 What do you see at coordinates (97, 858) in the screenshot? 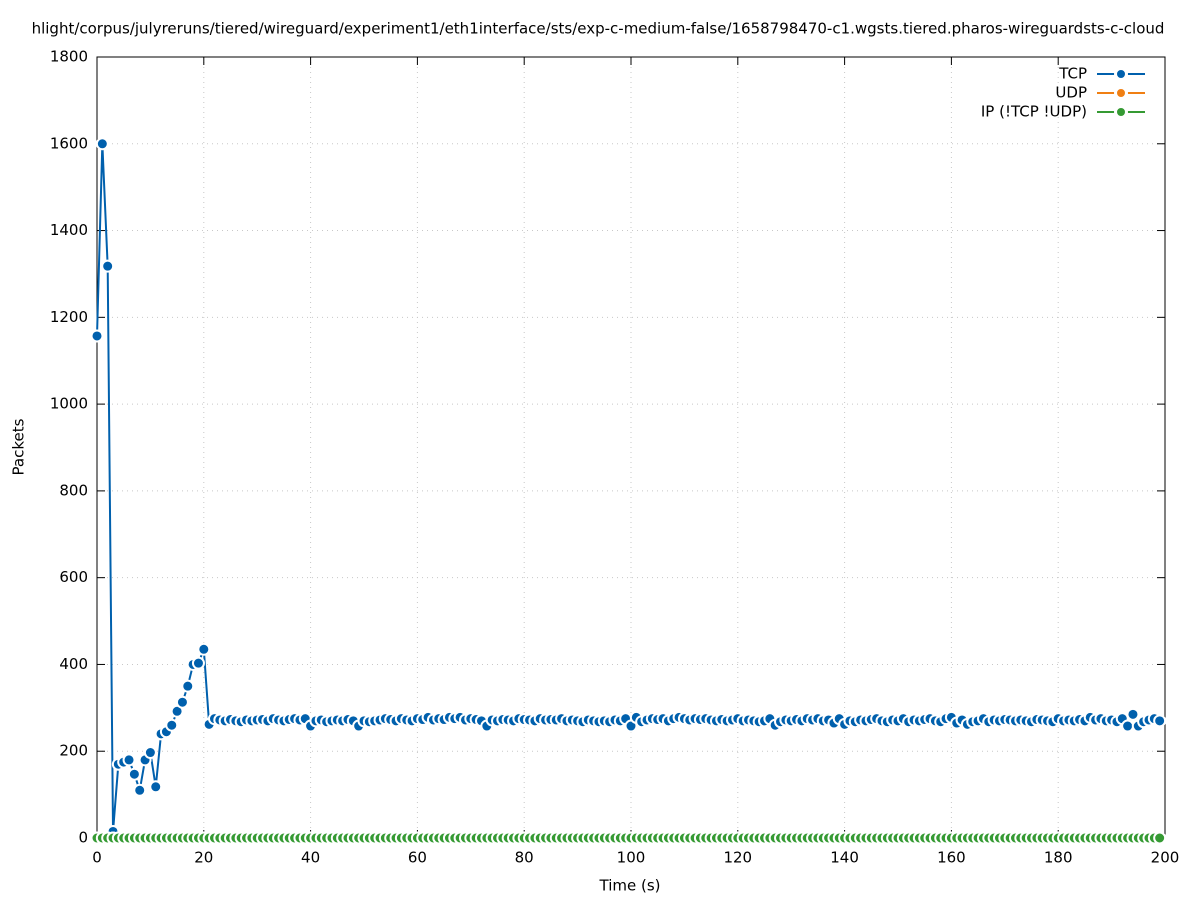
I see `x-tick-label: 0` at bounding box center [97, 858].